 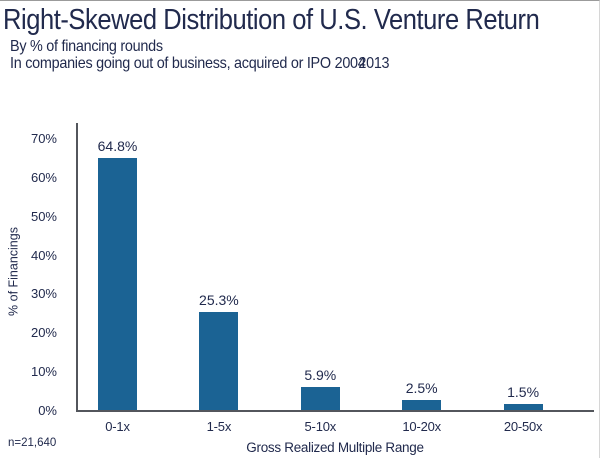 I want to click on bar-value-label: 5.9%, so click(x=320, y=375).